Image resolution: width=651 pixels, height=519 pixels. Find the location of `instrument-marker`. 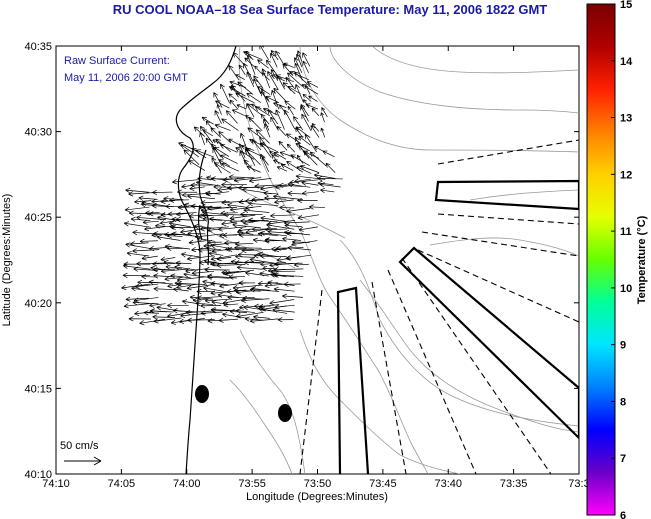

instrument-marker is located at coordinates (202, 394).